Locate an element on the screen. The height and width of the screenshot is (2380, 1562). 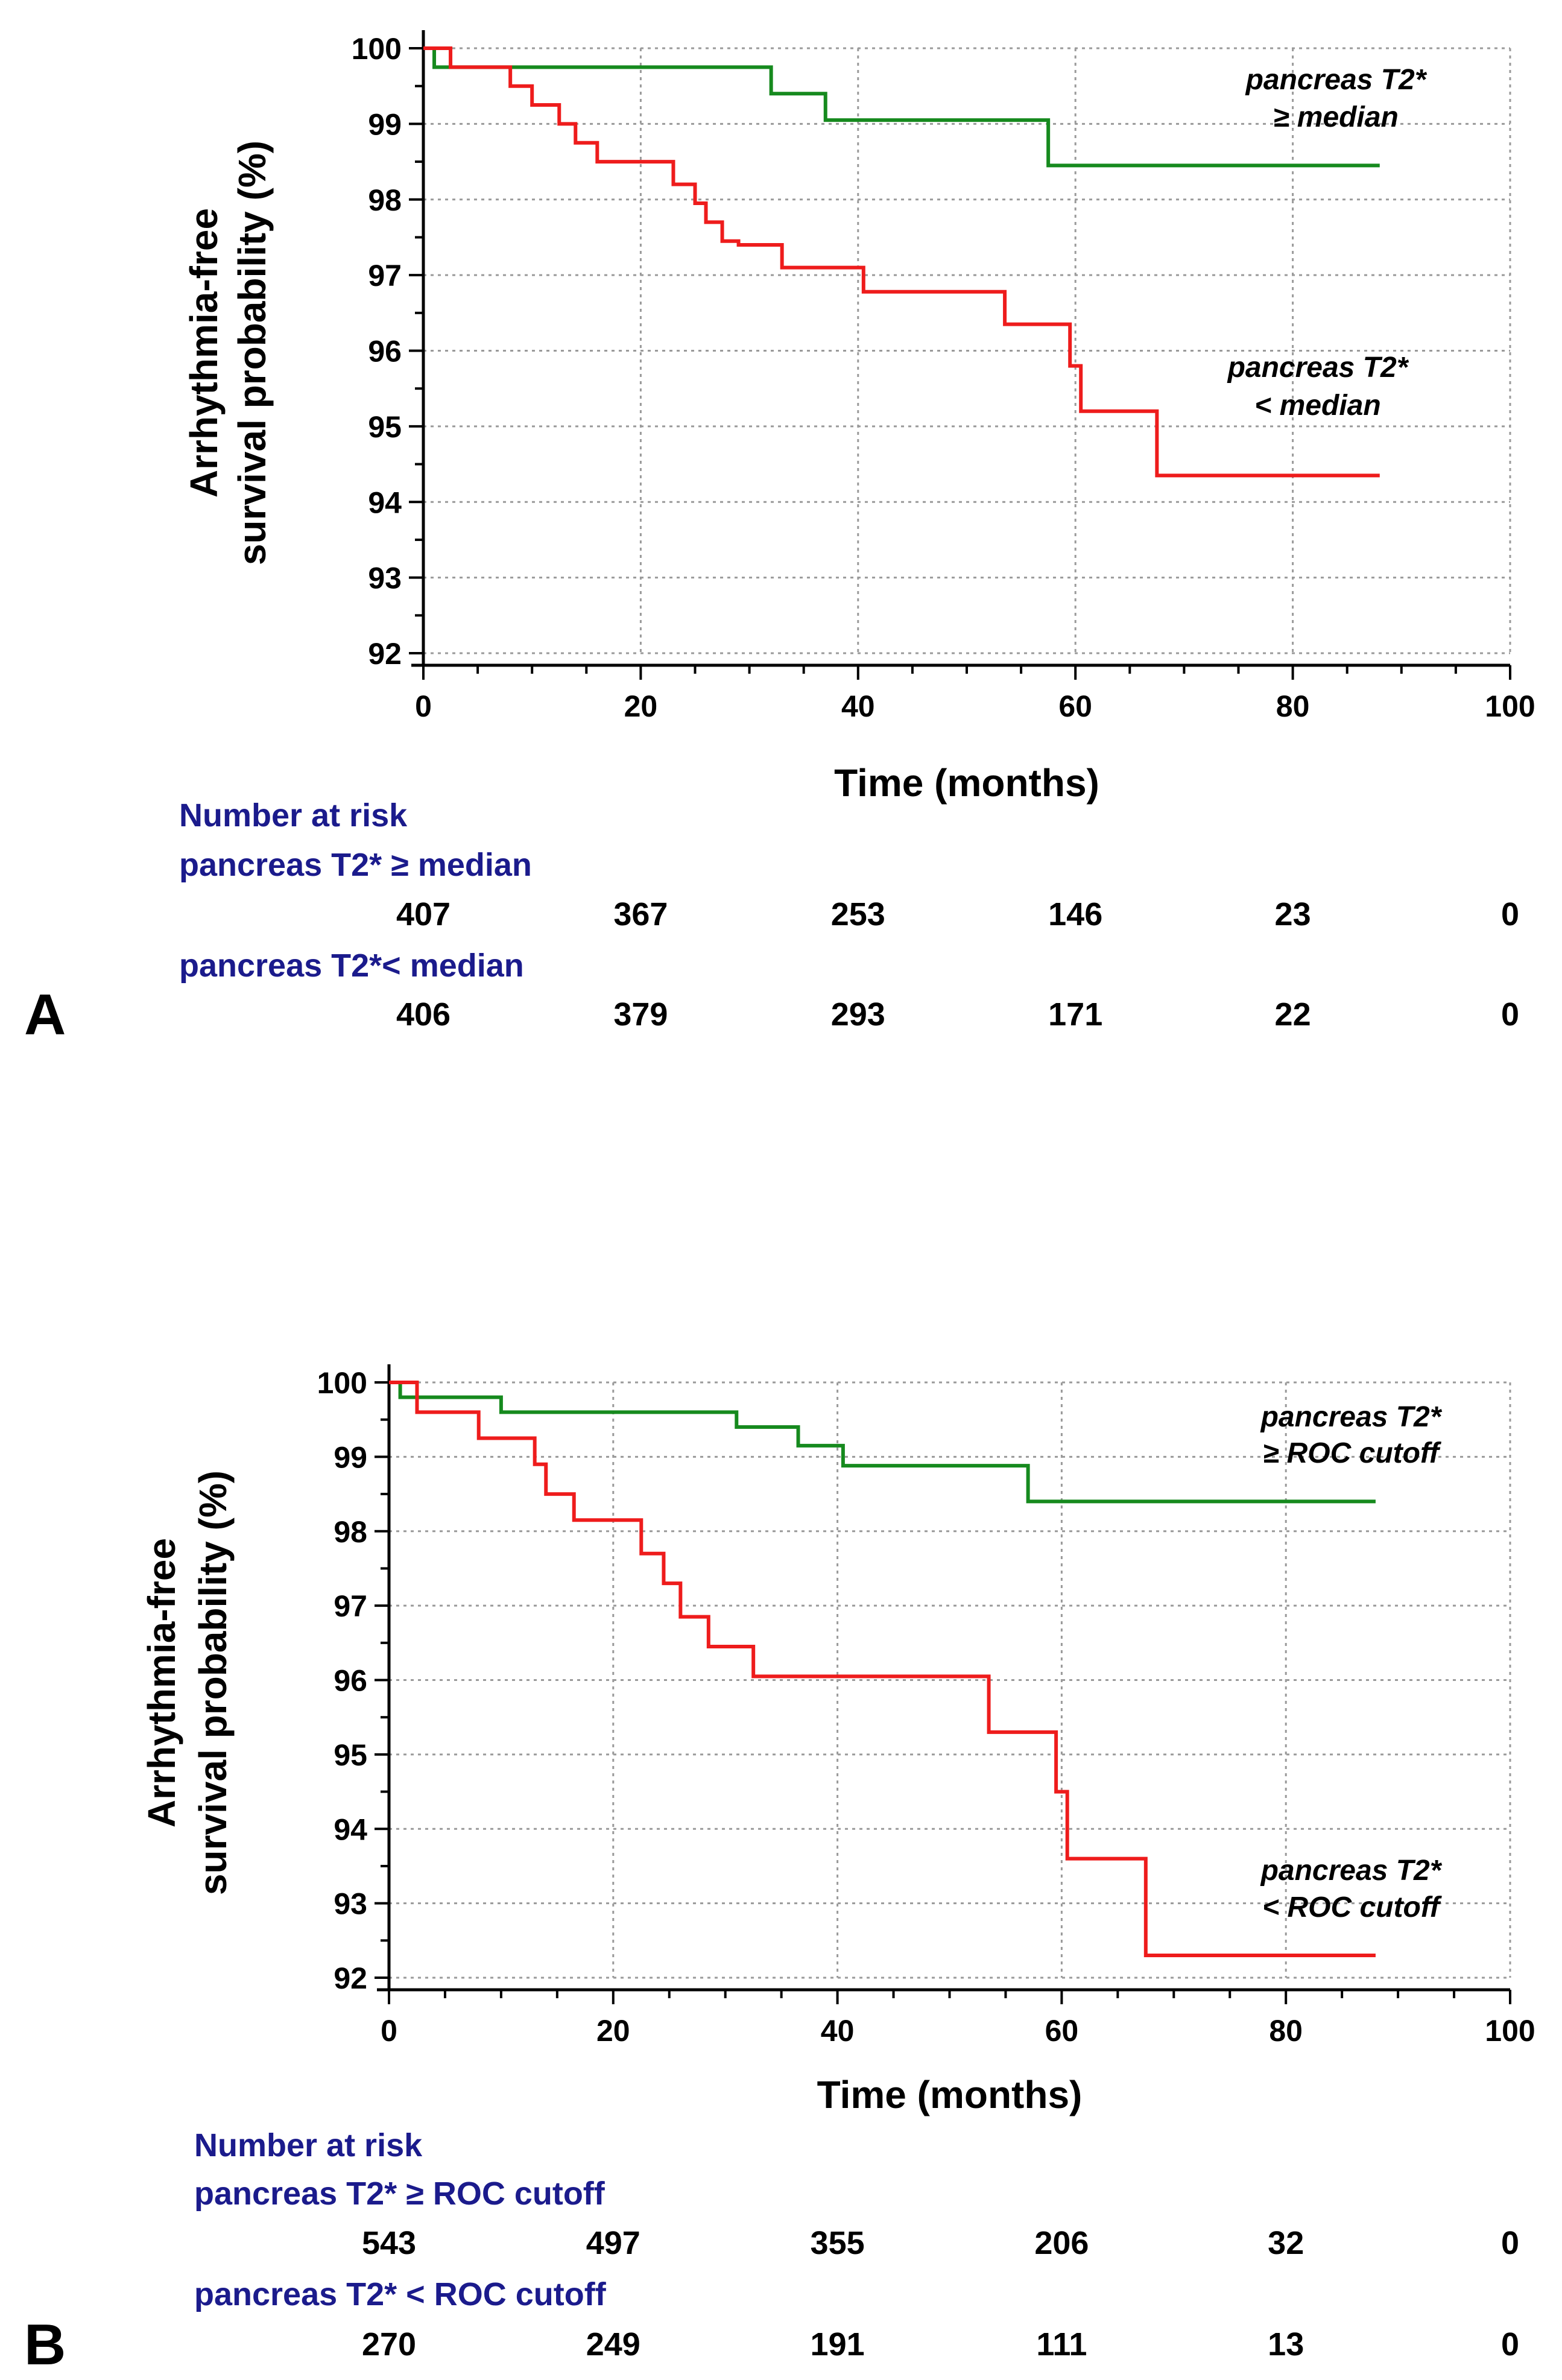
risk-count: 146 is located at coordinates (1075, 914).